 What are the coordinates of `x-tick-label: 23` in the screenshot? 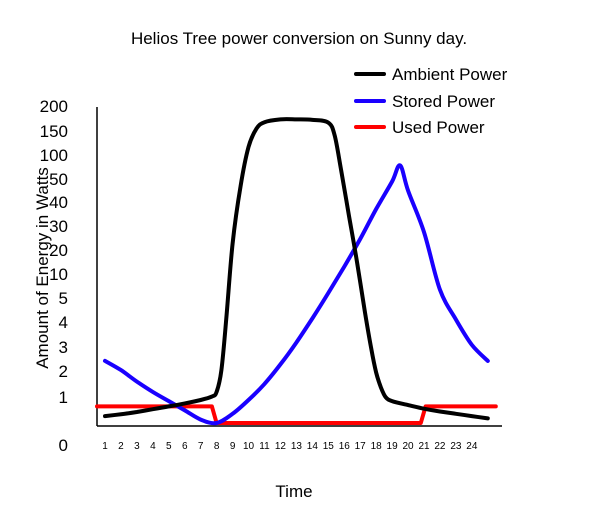 It's located at (456, 446).